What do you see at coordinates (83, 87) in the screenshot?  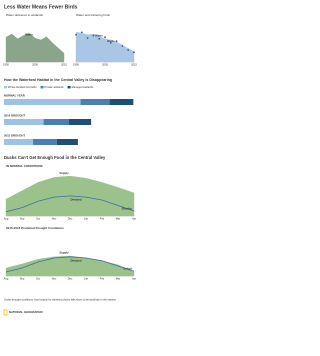 I see `legend-label: Managed wetlands` at bounding box center [83, 87].